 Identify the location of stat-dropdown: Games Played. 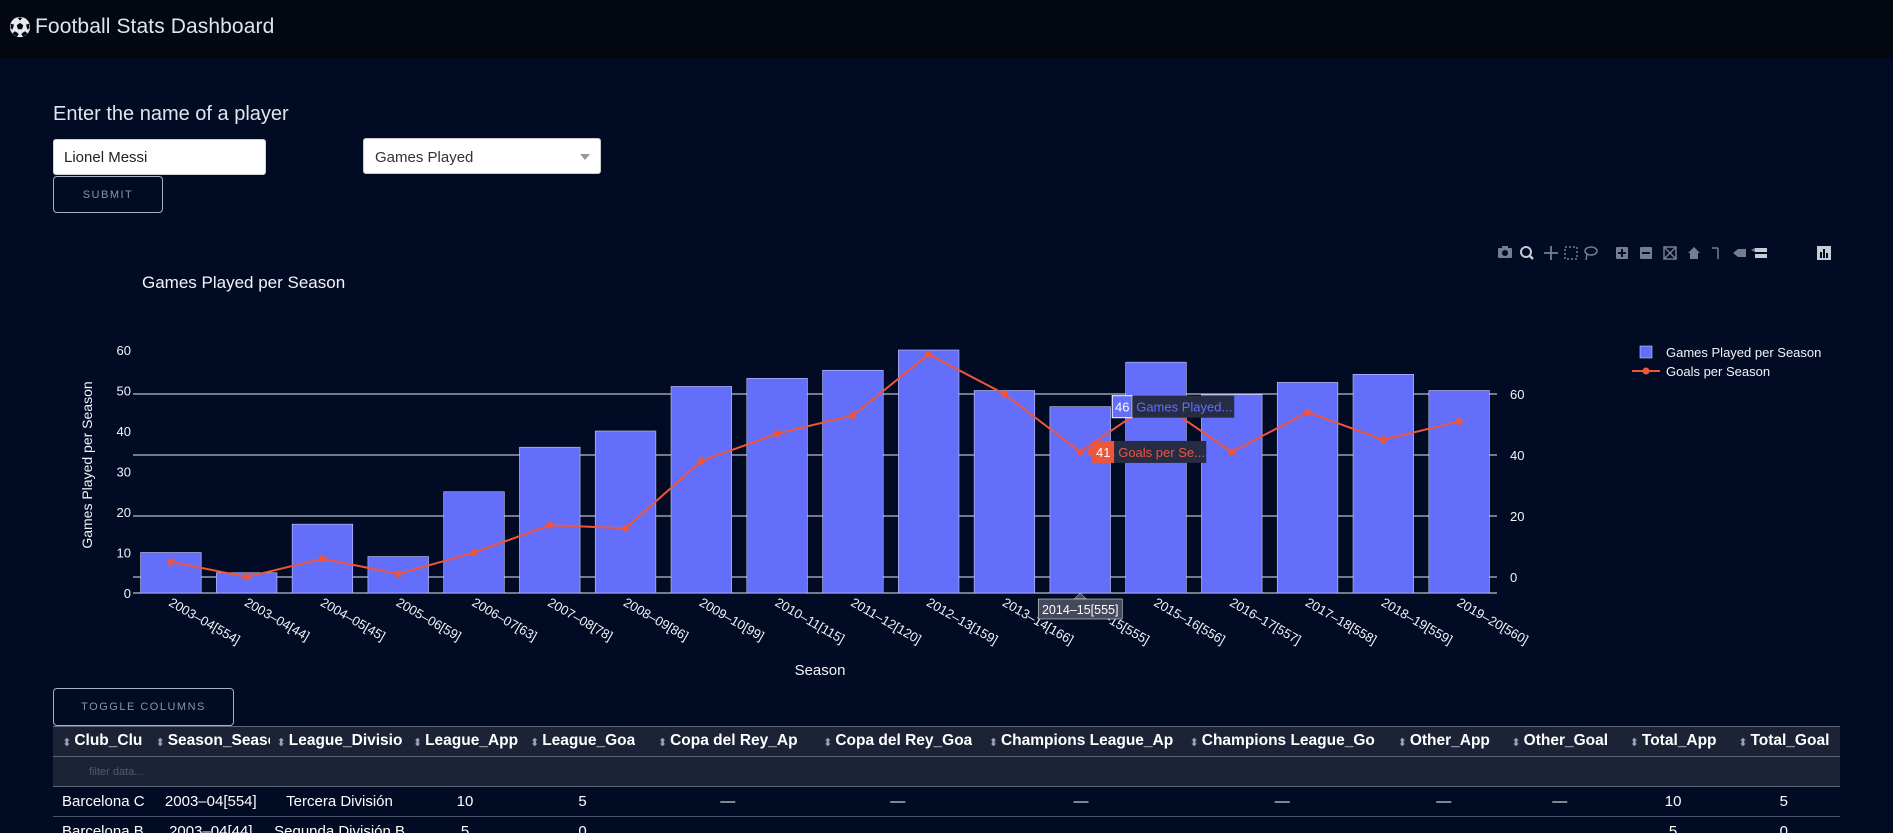
(482, 156).